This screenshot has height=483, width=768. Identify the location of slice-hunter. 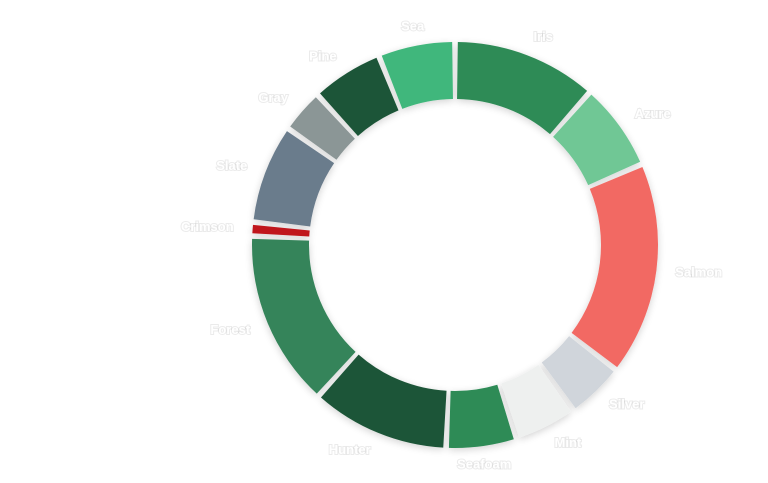
(383, 401).